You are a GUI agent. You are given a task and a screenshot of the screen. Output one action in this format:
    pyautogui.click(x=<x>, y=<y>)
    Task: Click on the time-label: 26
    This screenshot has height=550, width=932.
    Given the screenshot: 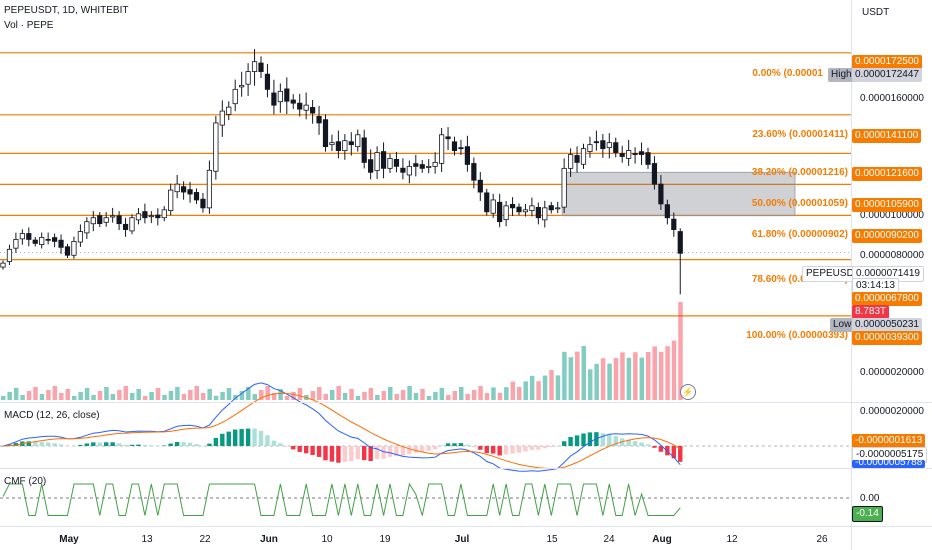 What is the action you would take?
    pyautogui.click(x=822, y=539)
    